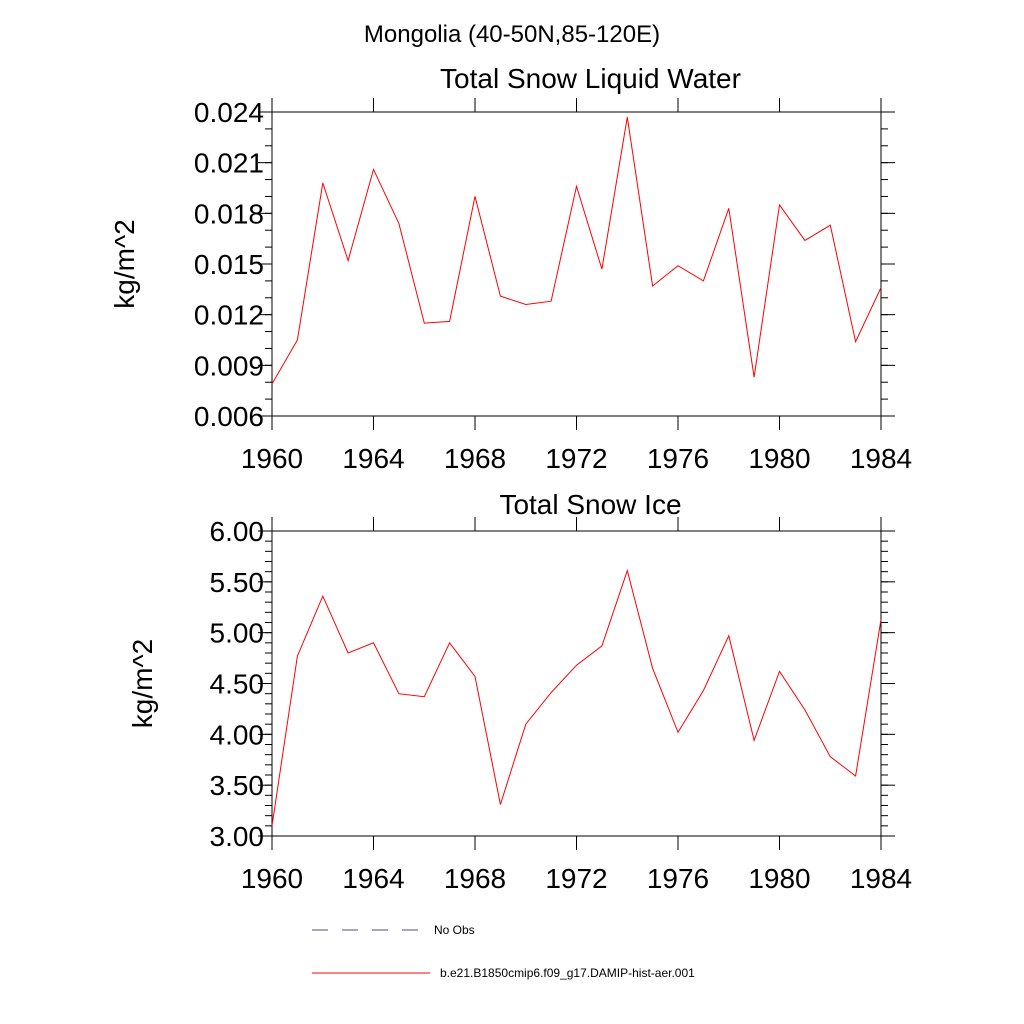 The image size is (1024, 1024). What do you see at coordinates (229, 163) in the screenshot?
I see `y-tick-label-liquid: 0.021` at bounding box center [229, 163].